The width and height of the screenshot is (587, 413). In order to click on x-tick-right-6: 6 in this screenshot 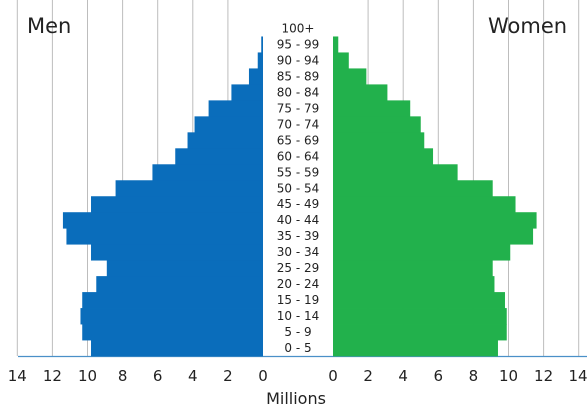, I will do `click(439, 376)`.